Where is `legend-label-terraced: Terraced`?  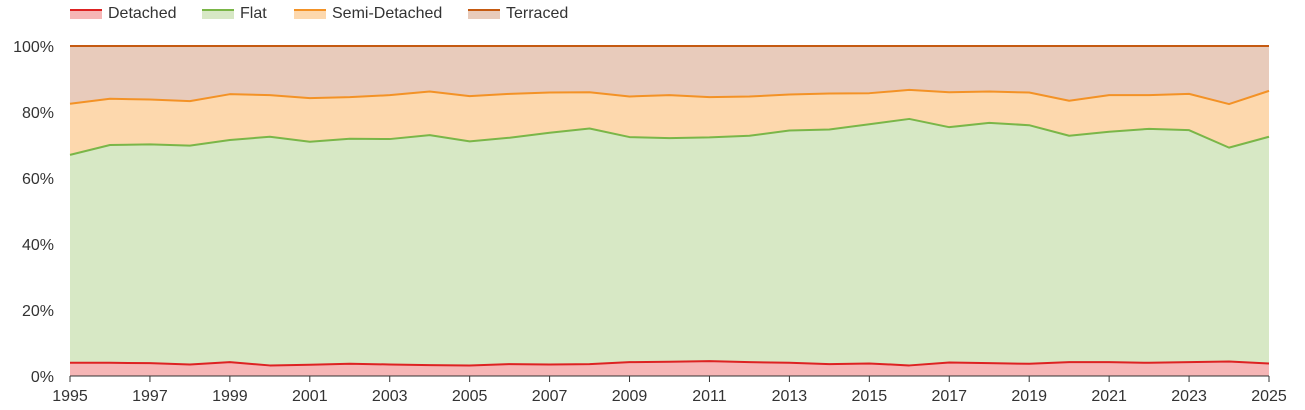
legend-label-terraced: Terraced is located at coordinates (537, 13).